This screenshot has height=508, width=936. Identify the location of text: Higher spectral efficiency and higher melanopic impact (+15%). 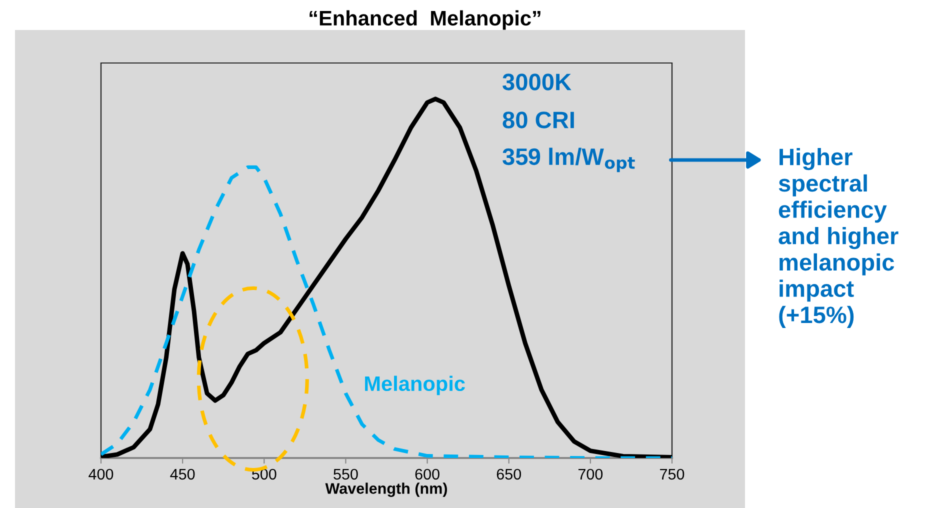
(838, 238).